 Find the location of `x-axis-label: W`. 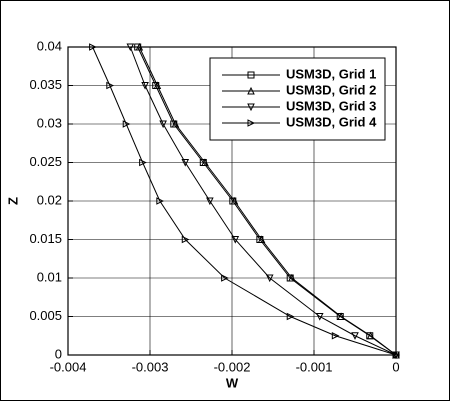

x-axis-label: W is located at coordinates (232, 382).